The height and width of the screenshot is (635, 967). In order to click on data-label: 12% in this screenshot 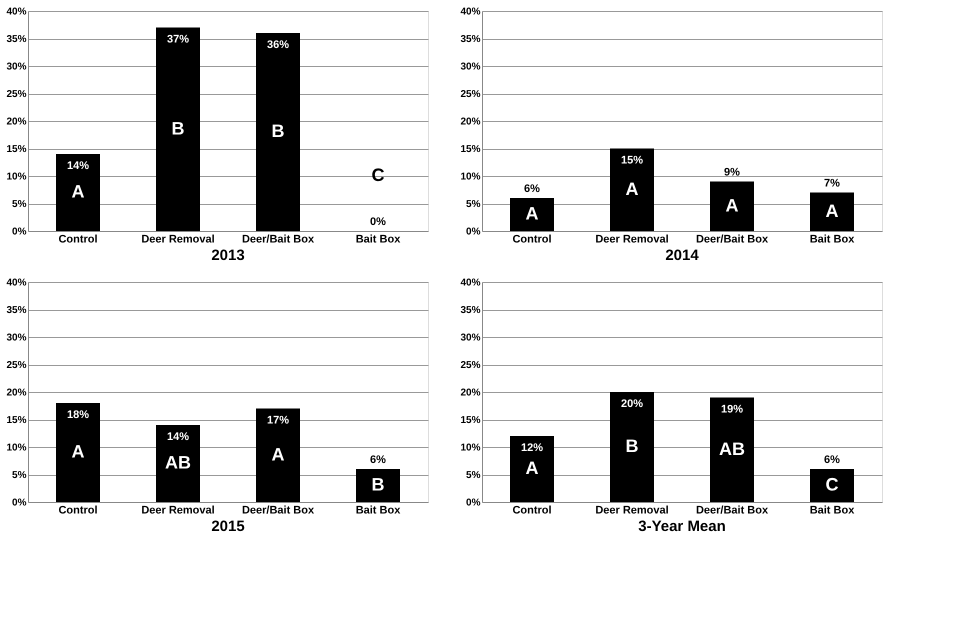, I will do `click(532, 448)`.